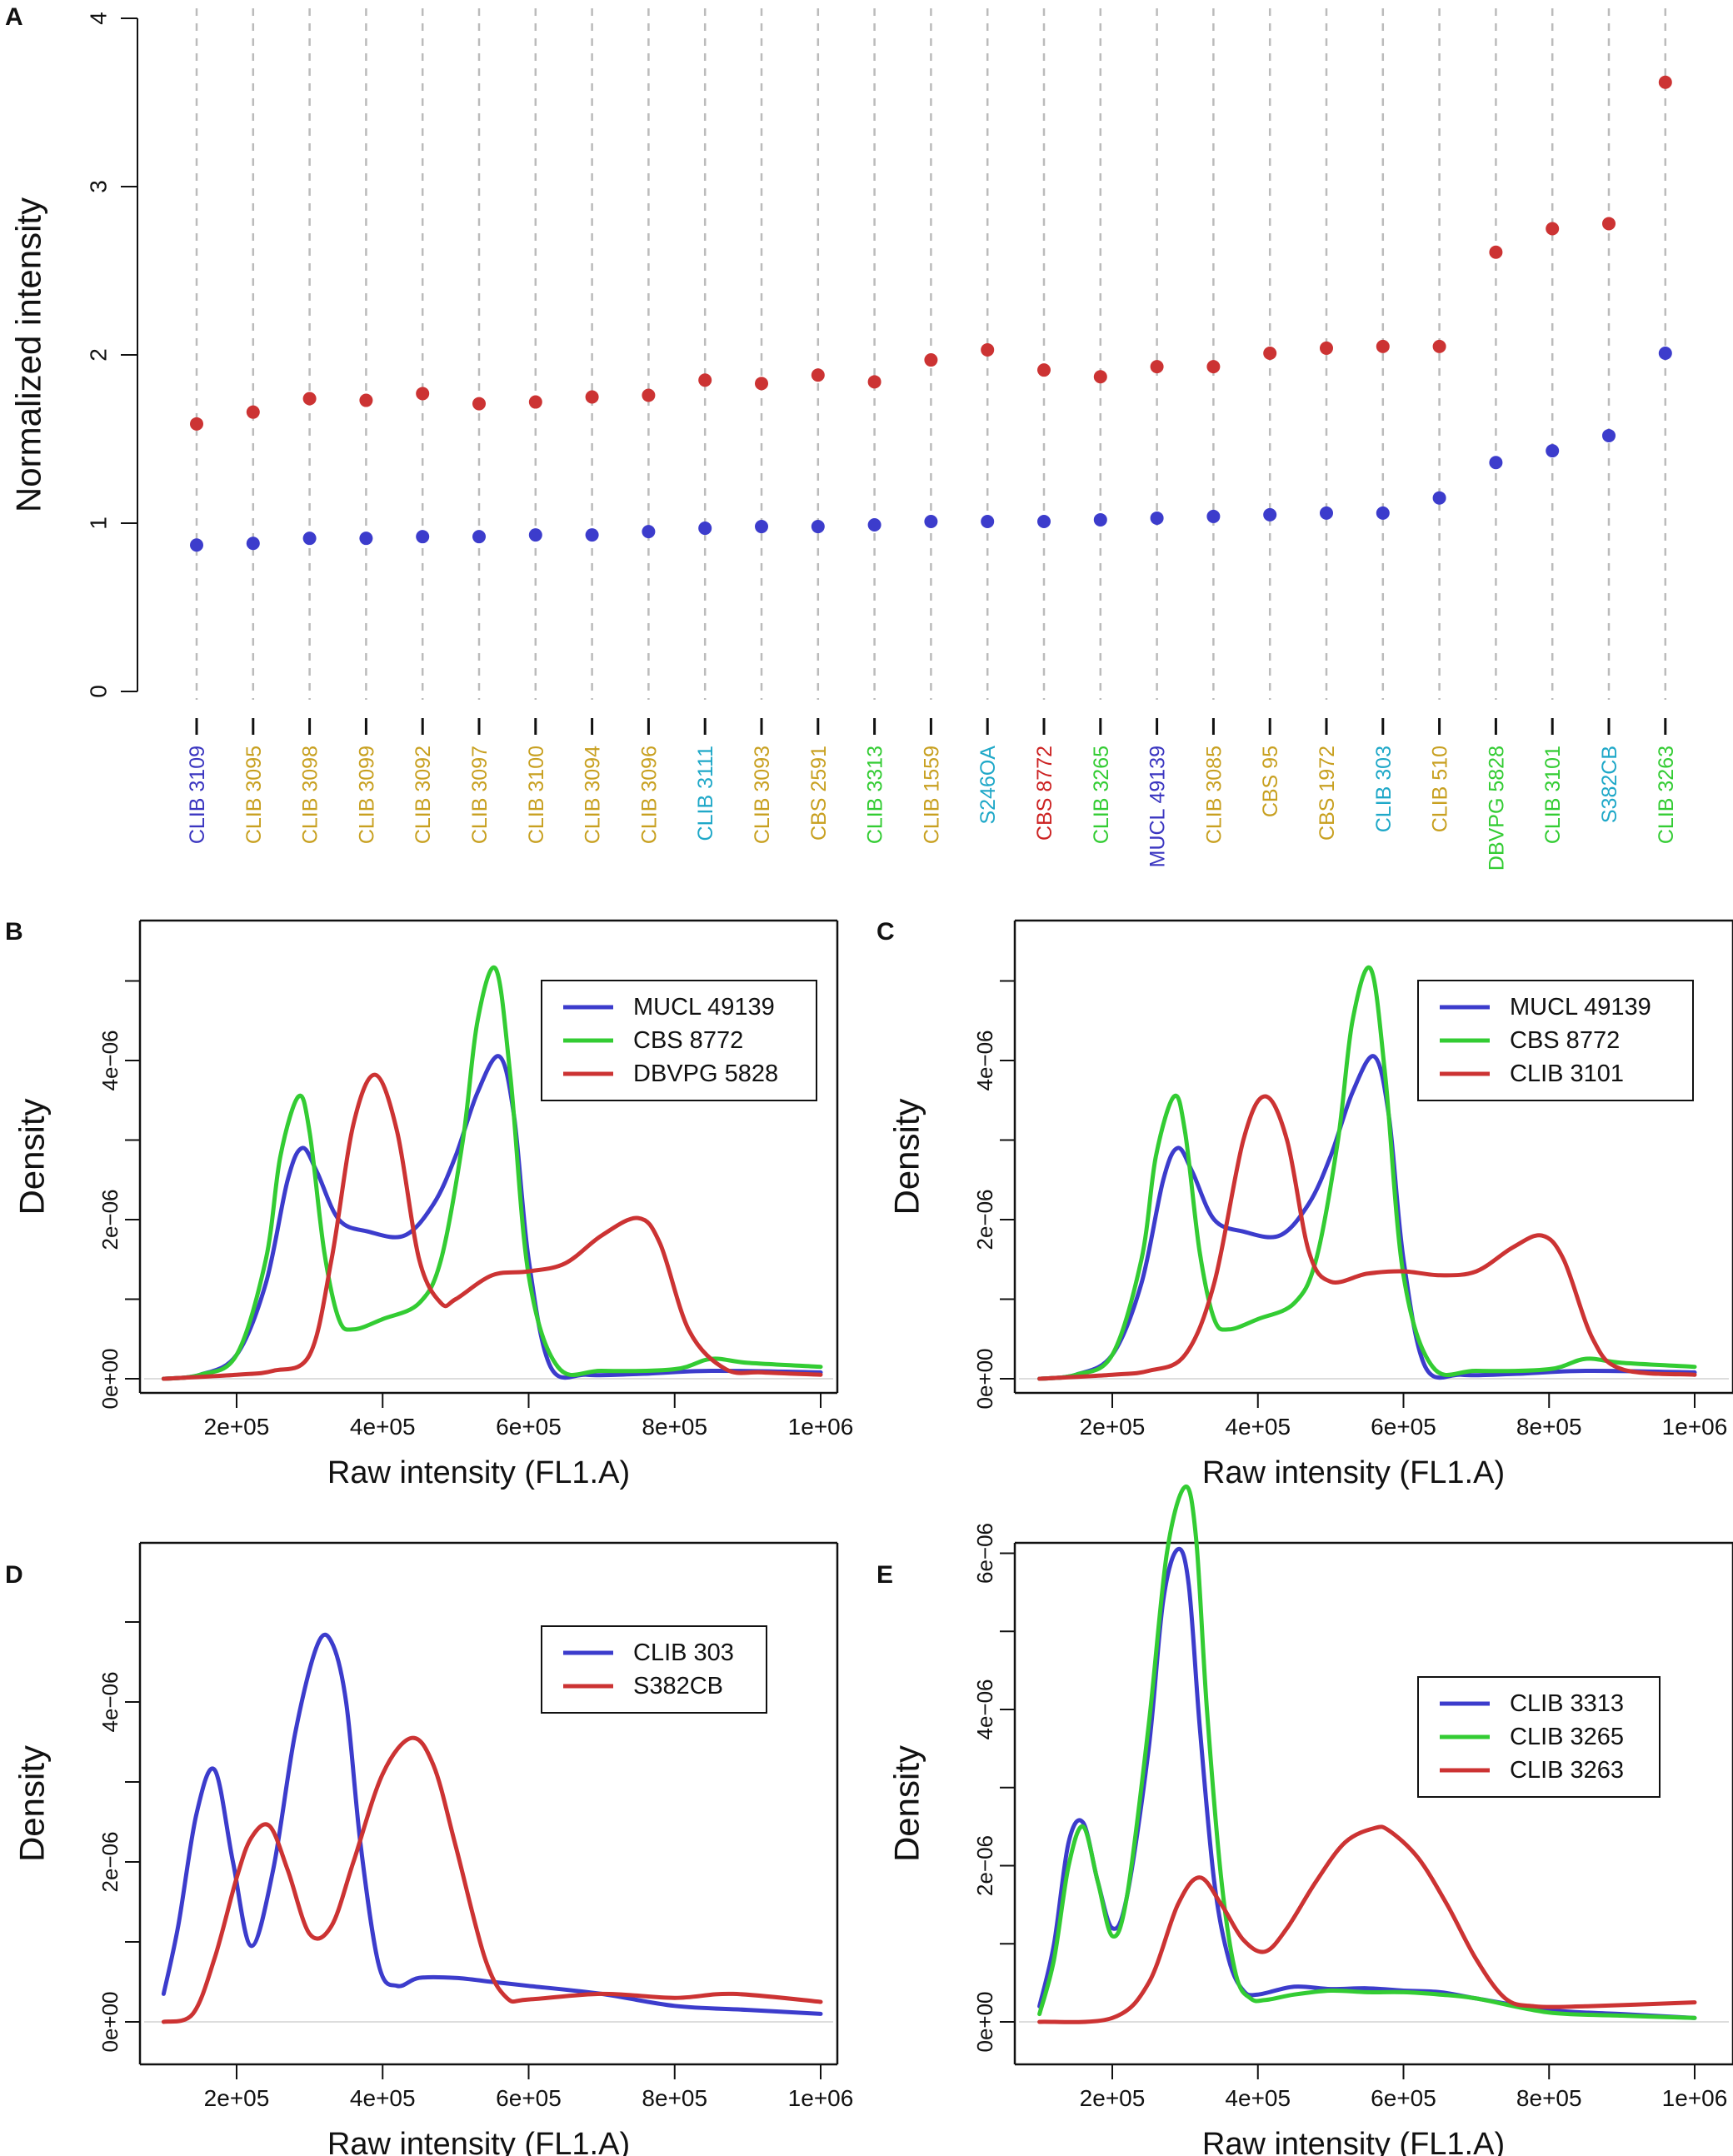 This screenshot has height=2156, width=1733. What do you see at coordinates (1270, 781) in the screenshot?
I see `x-tick-label: CBS 95` at bounding box center [1270, 781].